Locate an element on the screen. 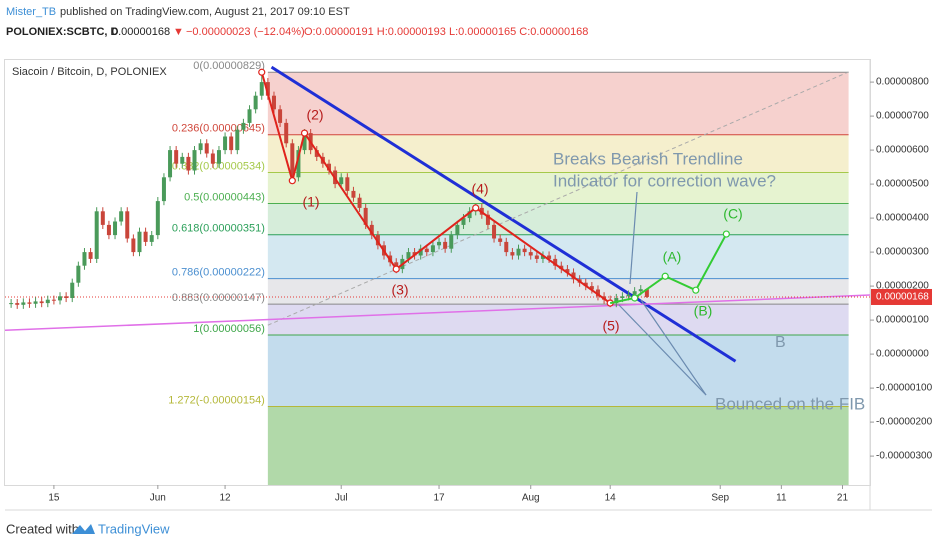 Image resolution: width=932 pixels, height=550 pixels. fib-label: 0.618(0.00000351) is located at coordinates (218, 229).